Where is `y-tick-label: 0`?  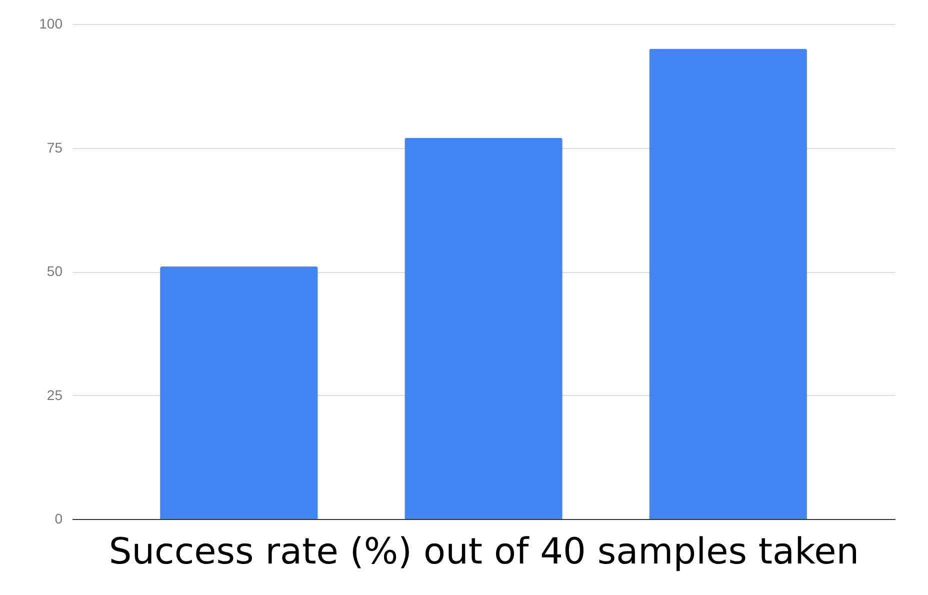 y-tick-label: 0 is located at coordinates (58, 518).